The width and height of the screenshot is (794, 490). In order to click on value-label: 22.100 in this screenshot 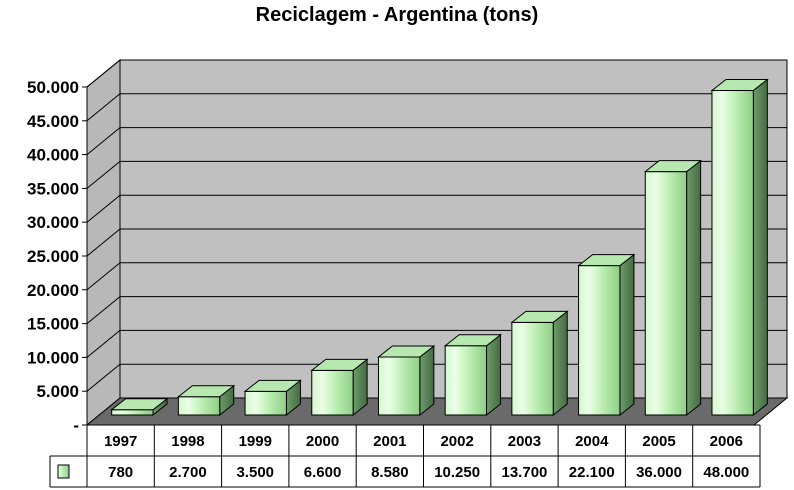, I will do `click(592, 472)`.